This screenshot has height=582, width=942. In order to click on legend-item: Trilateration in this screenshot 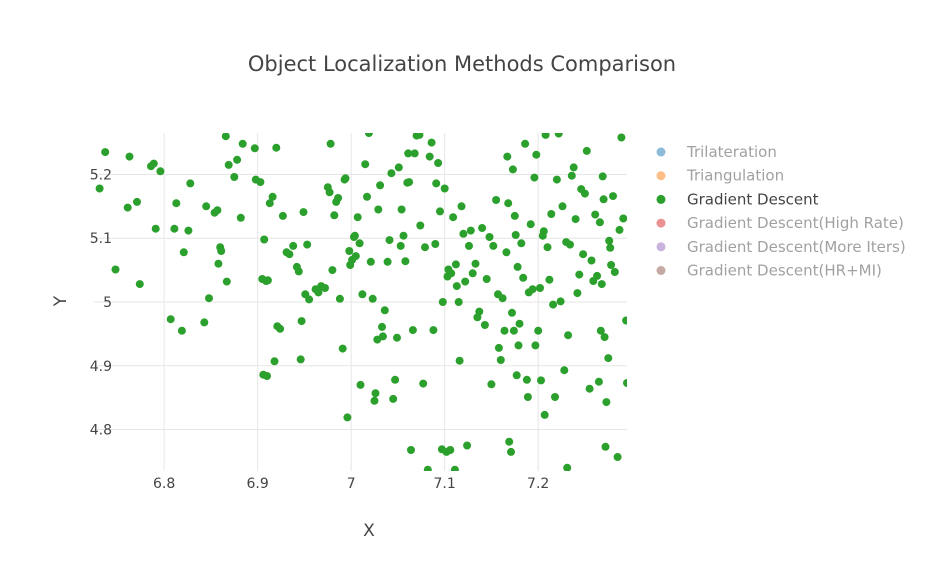, I will do `click(716, 152)`.